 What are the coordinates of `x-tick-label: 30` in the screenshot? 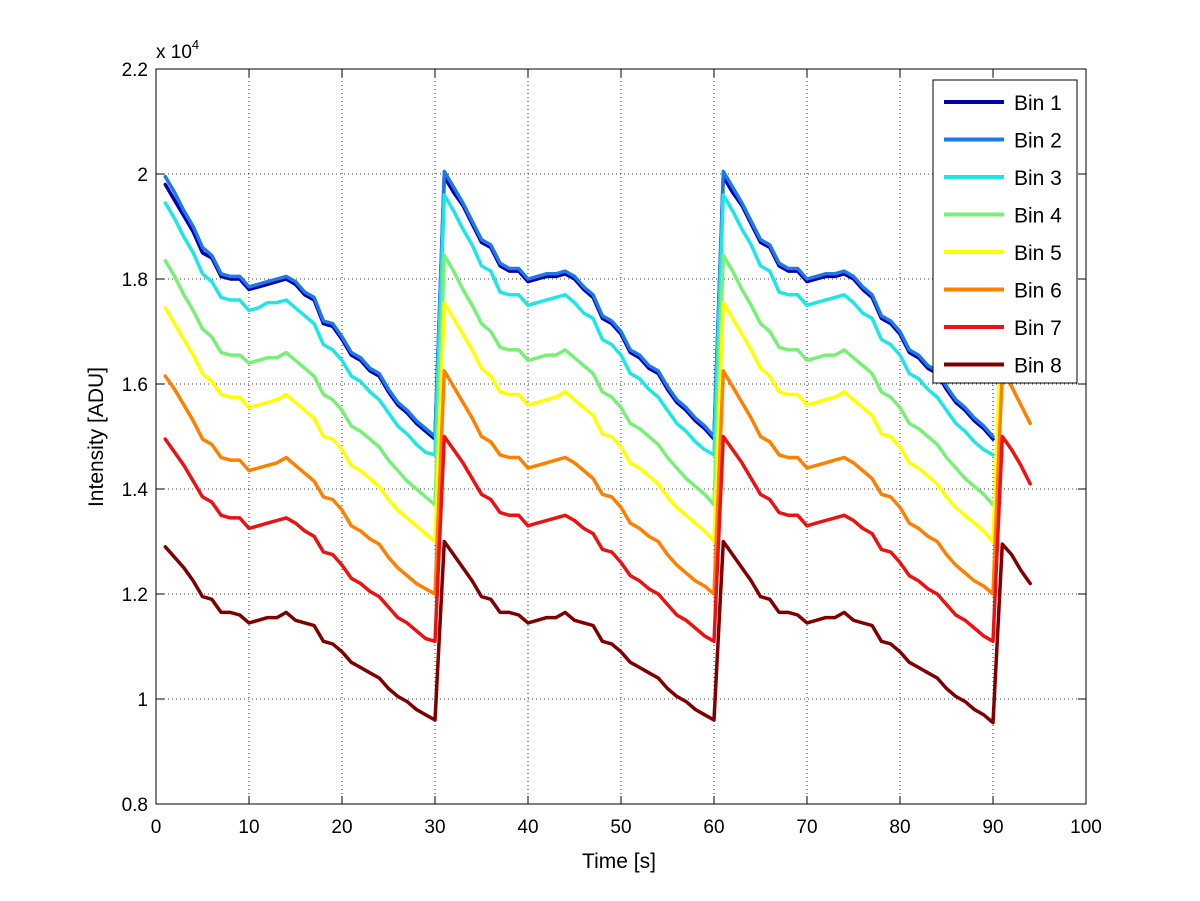 It's located at (434, 827).